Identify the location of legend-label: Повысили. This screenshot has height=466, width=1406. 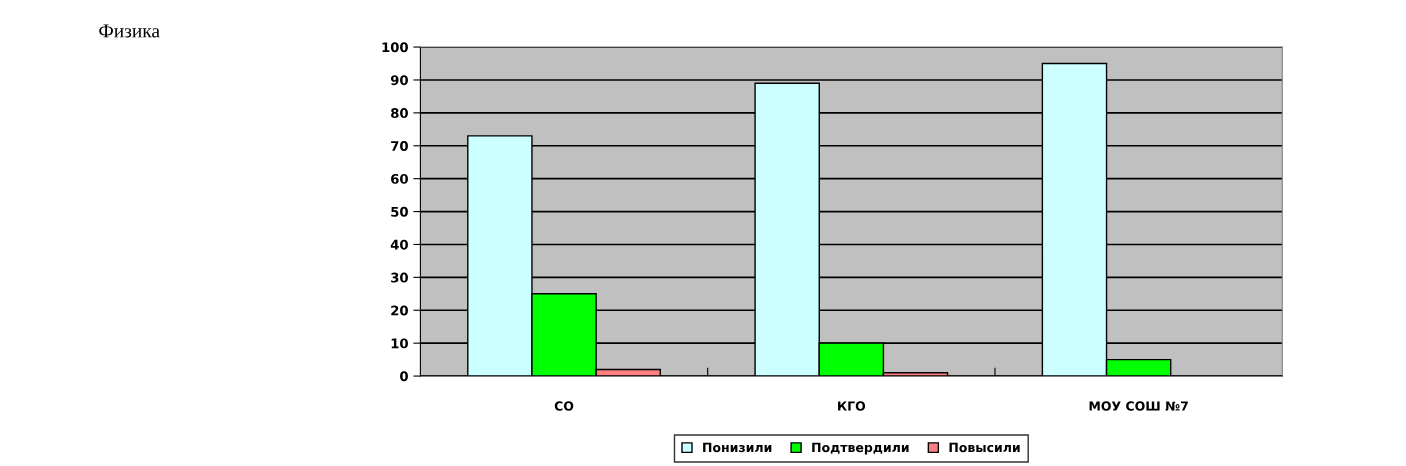
(984, 447).